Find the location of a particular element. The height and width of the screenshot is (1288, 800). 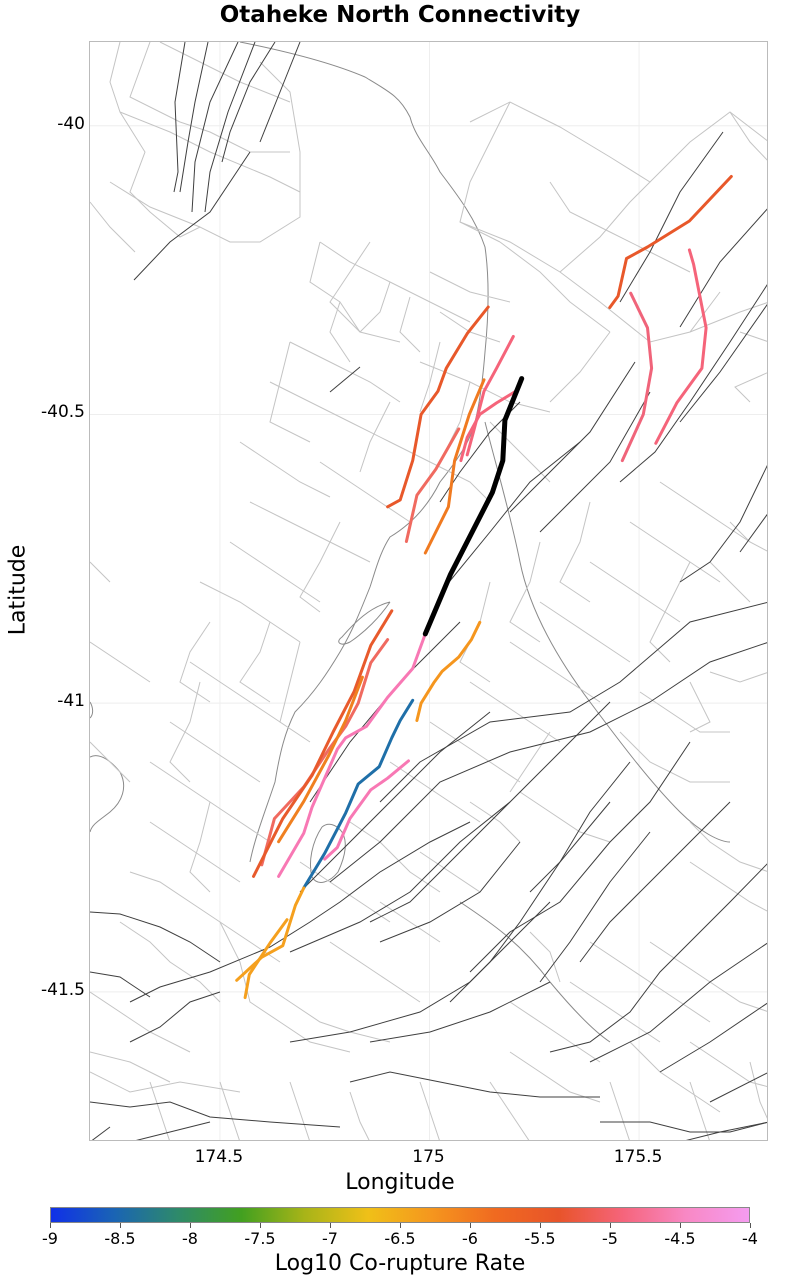

colorbar-tick-label: -6.5 is located at coordinates (400, 1238).